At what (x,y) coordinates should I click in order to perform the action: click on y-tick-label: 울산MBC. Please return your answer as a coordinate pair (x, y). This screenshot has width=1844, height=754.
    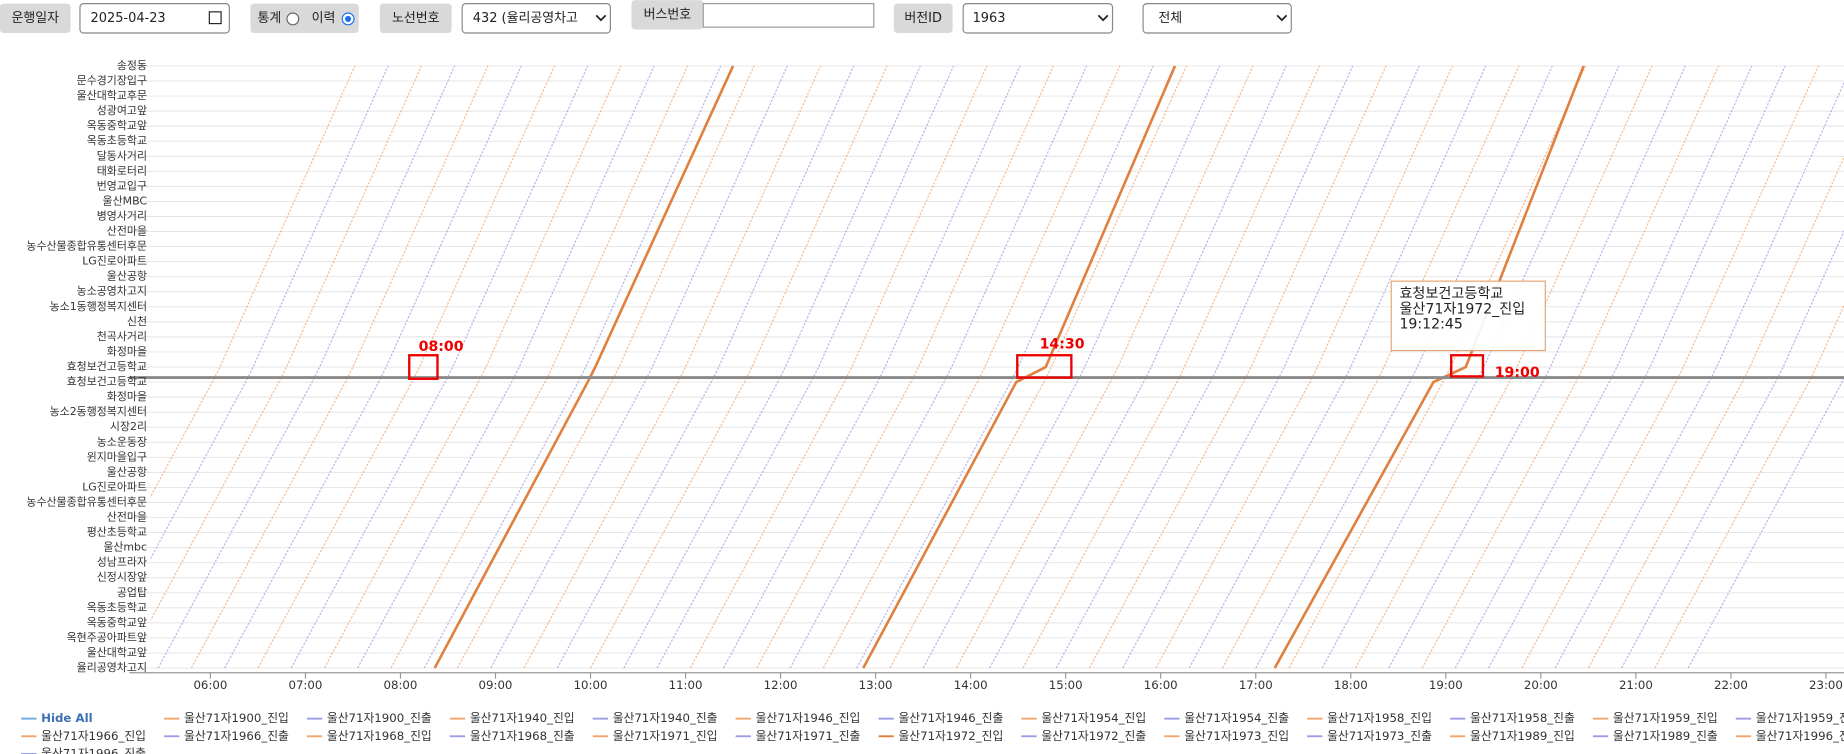
    Looking at the image, I should click on (125, 200).